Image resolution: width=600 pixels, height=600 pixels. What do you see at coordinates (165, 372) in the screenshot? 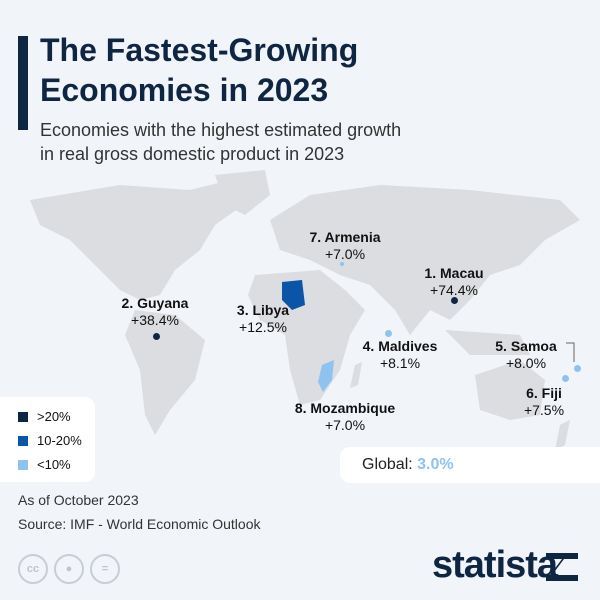
I see `south-america` at bounding box center [165, 372].